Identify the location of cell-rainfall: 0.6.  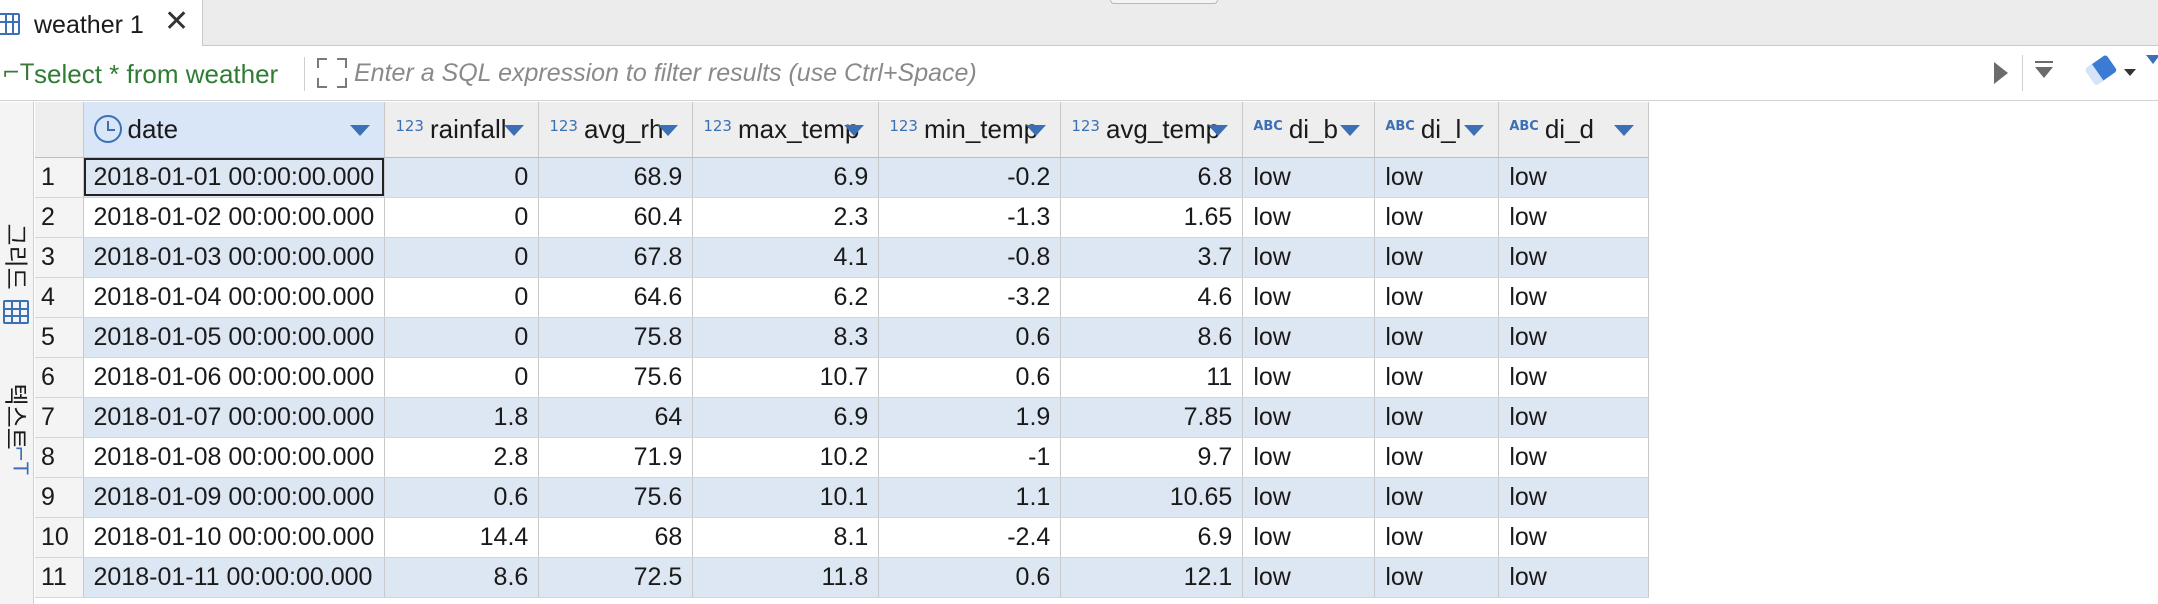
(462, 497).